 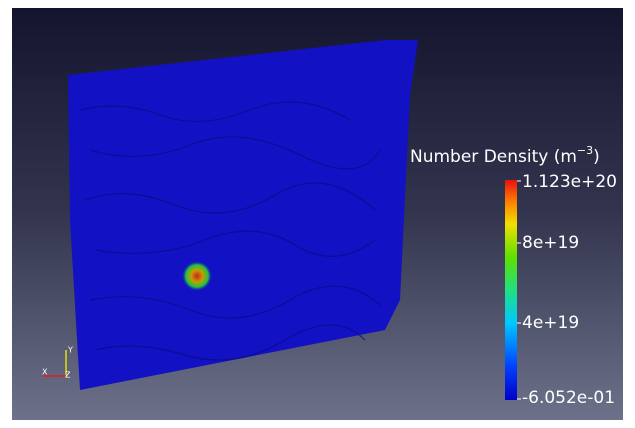 What do you see at coordinates (569, 182) in the screenshot?
I see `colorbar-label: 1.123e+20` at bounding box center [569, 182].